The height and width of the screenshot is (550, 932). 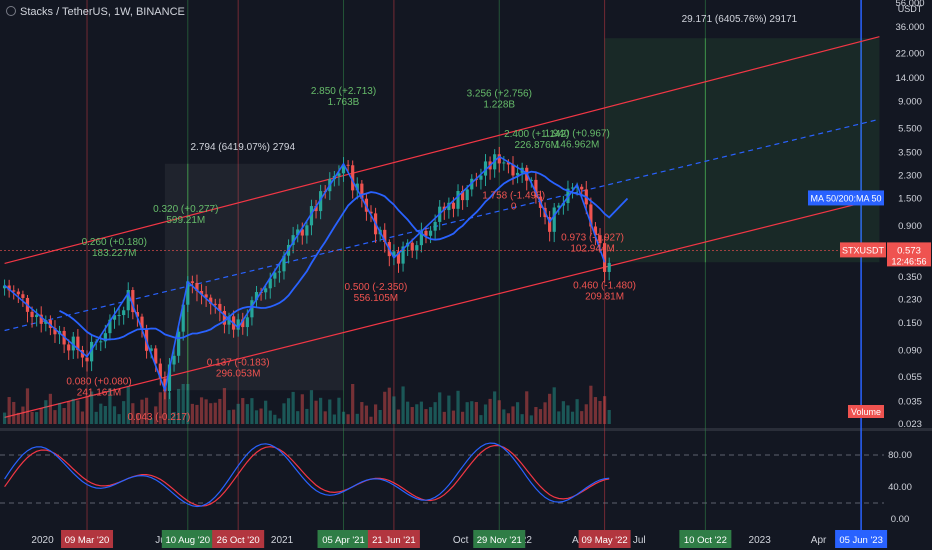 I want to click on price-tick-label: 0.055, so click(x=910, y=377).